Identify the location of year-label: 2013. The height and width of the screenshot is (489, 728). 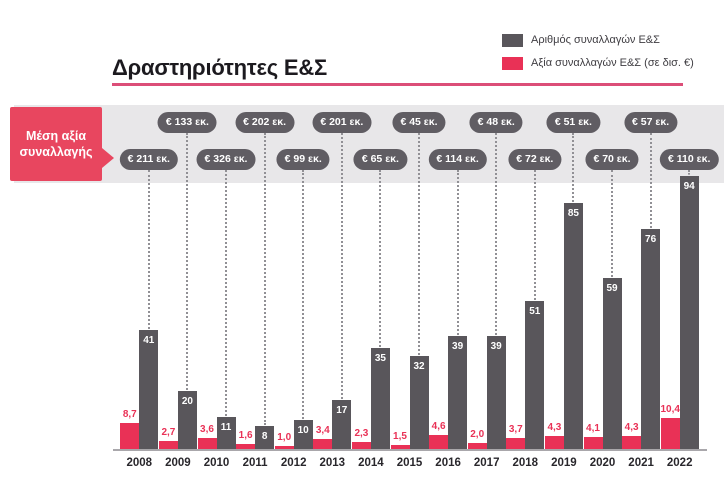
(332, 463).